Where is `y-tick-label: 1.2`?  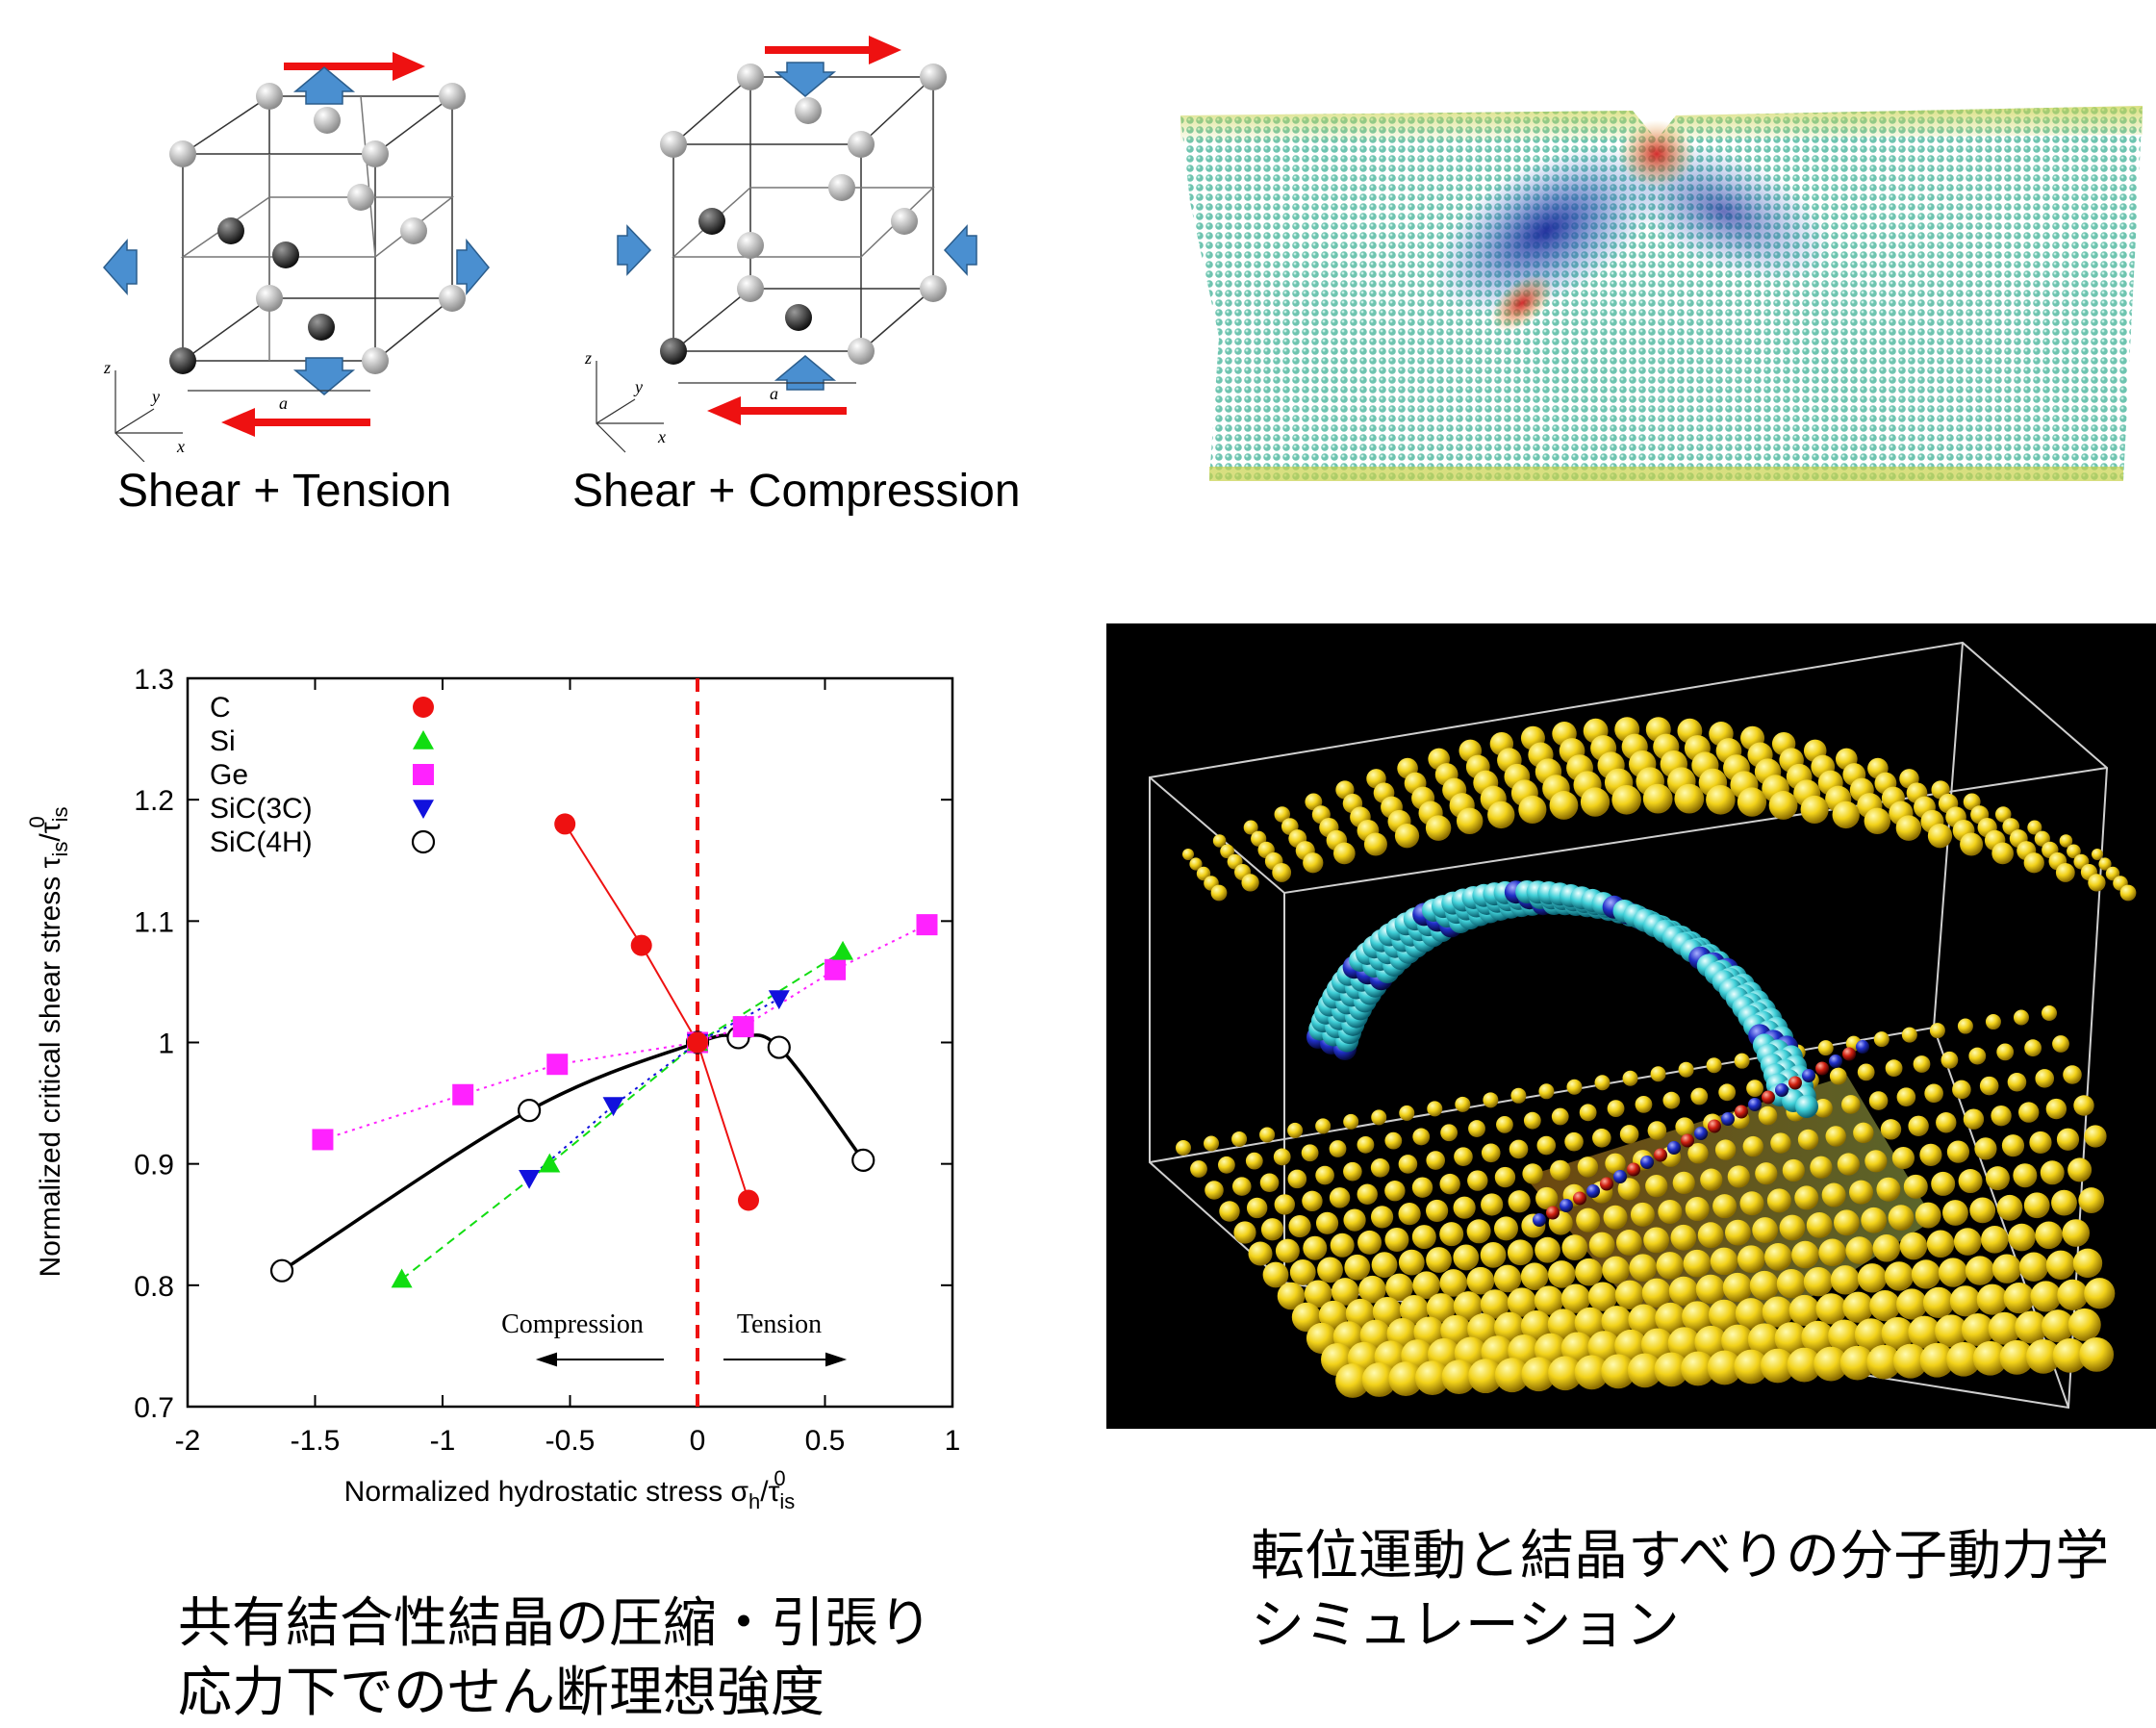
y-tick-label: 1.2 is located at coordinates (154, 801).